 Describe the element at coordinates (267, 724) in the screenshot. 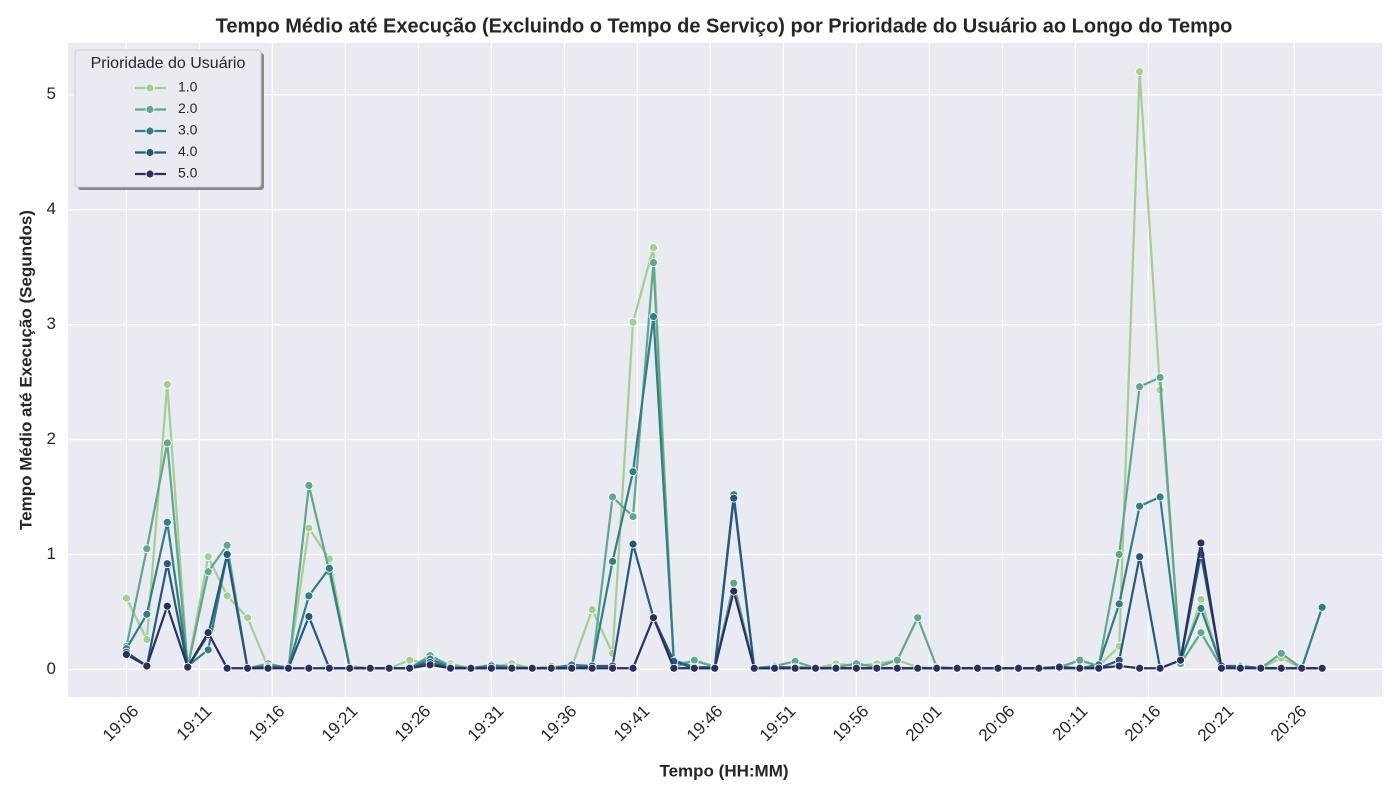

I see `x-tick-label: 19:16` at that location.